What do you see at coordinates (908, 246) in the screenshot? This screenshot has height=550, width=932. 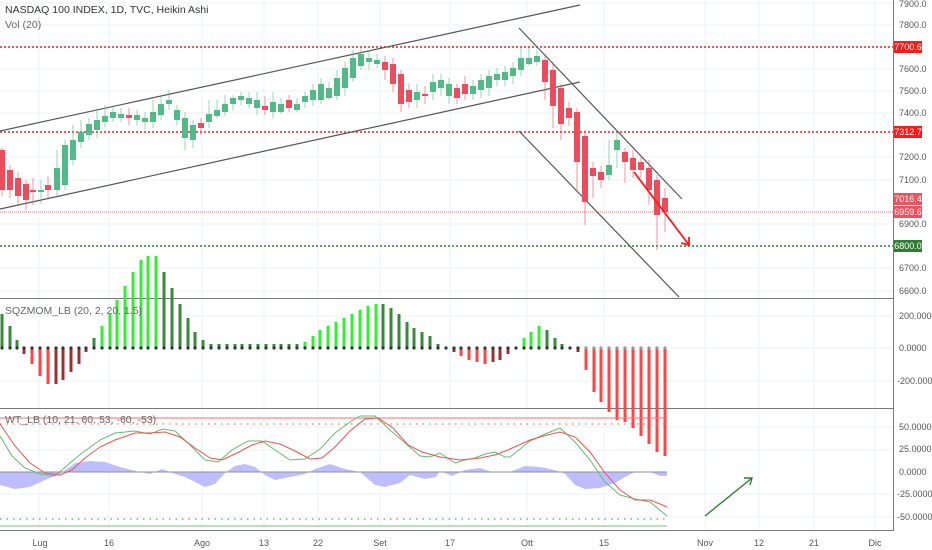 I see `tag-support: 6800.0` at bounding box center [908, 246].